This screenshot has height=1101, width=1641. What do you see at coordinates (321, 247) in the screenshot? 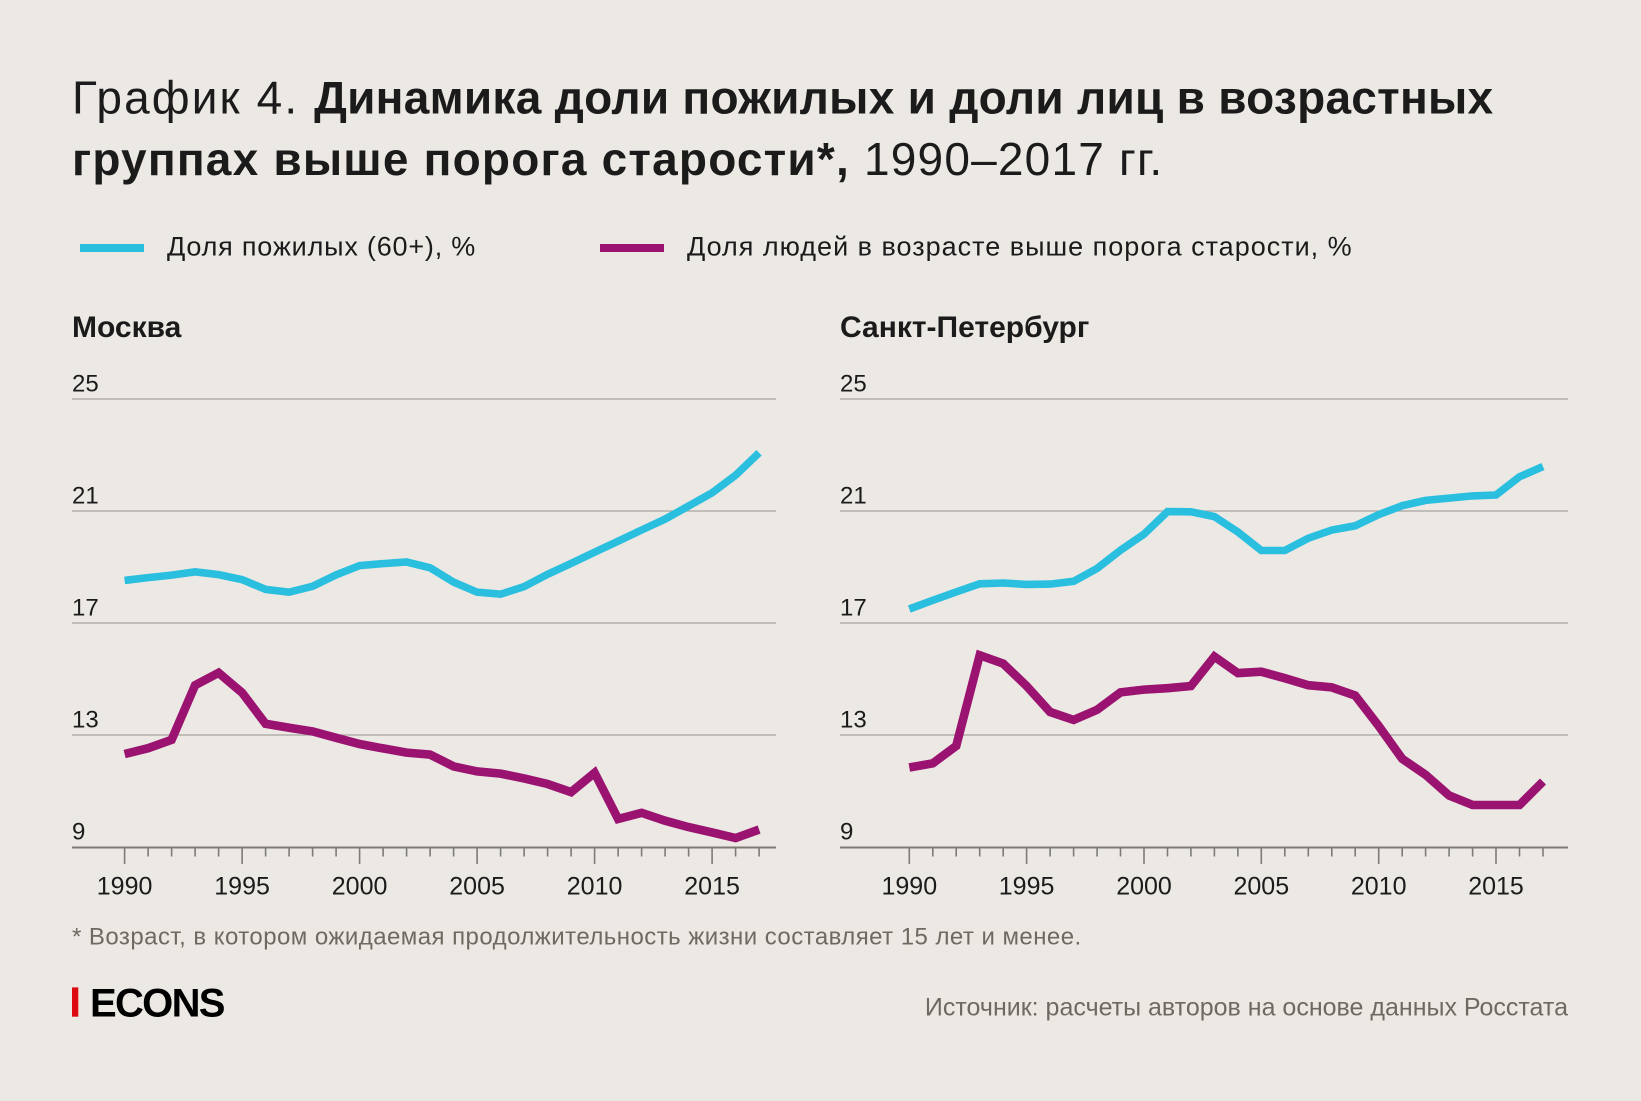
I see `svg-text: Доля пожилых (60+), %` at bounding box center [321, 247].